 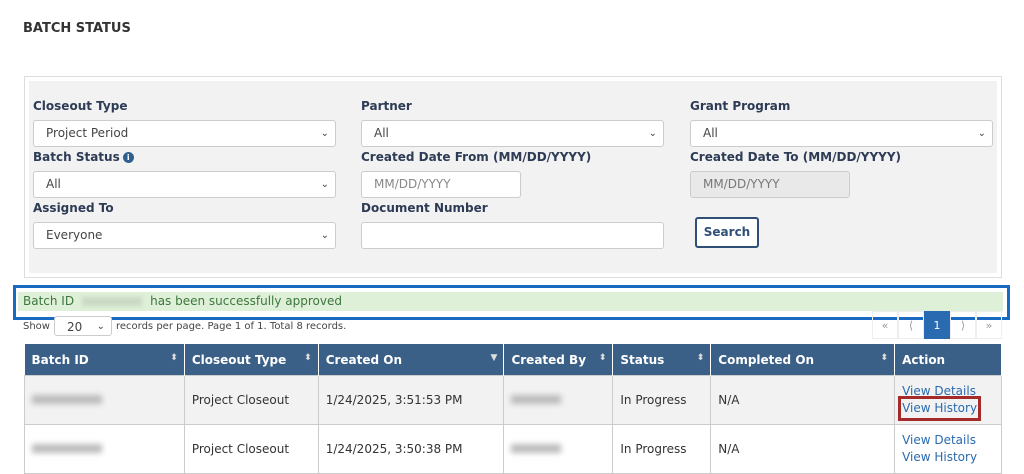 I want to click on closeout-type-value: Project Period, so click(x=87, y=133).